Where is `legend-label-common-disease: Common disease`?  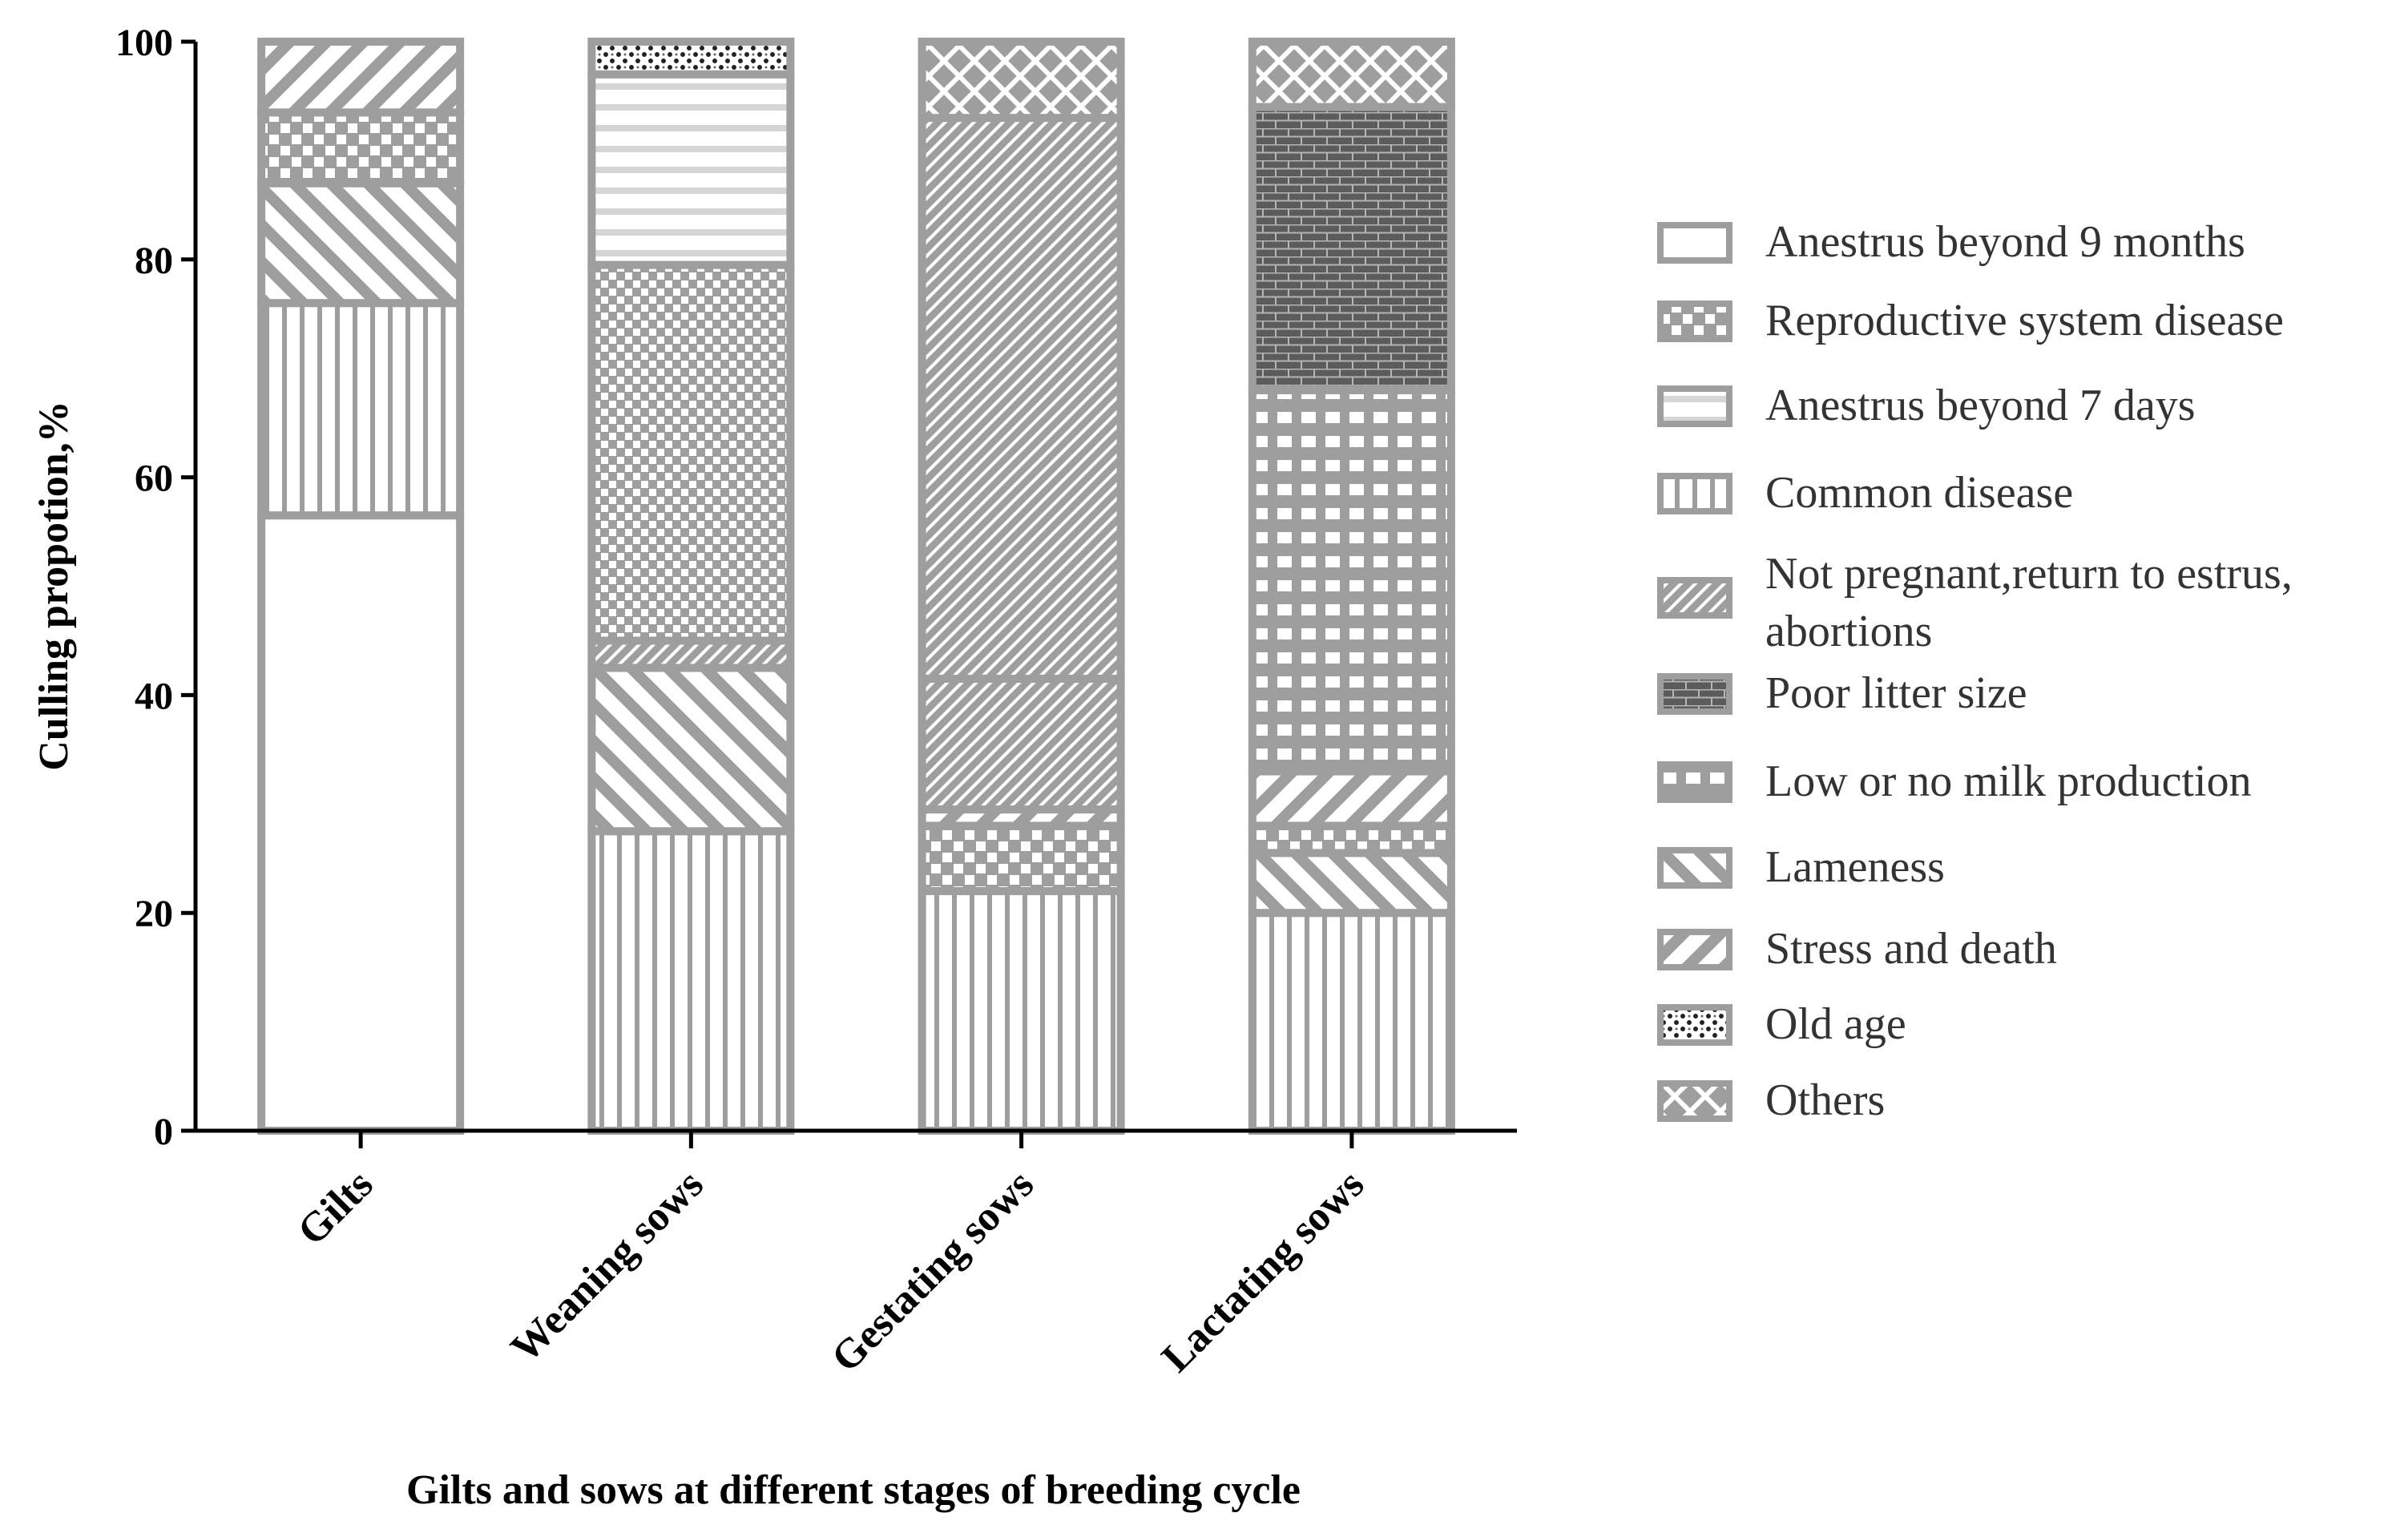
legend-label-common-disease: Common disease is located at coordinates (1919, 493).